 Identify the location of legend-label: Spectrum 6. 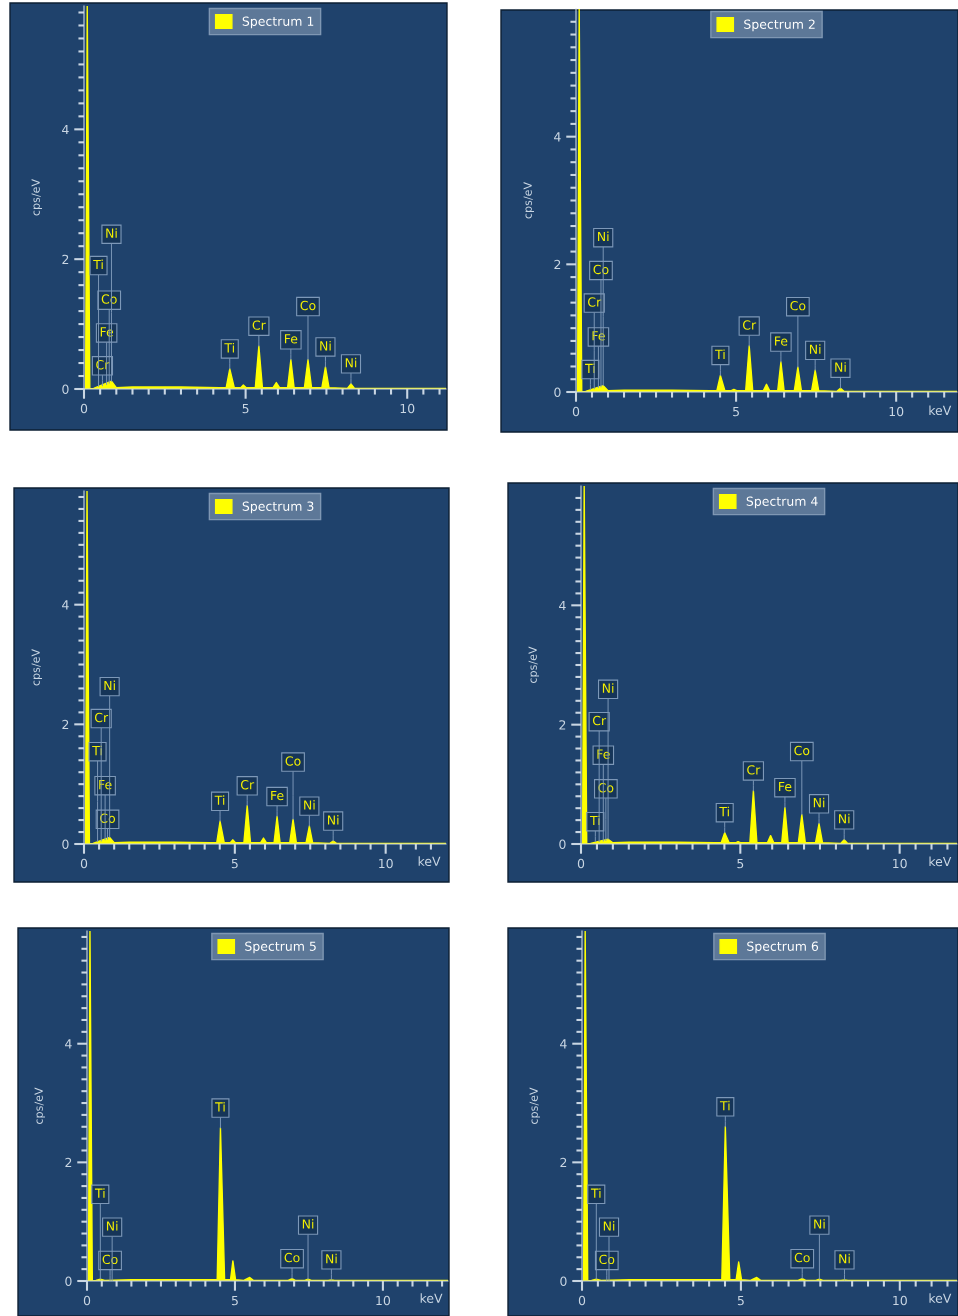
(783, 947).